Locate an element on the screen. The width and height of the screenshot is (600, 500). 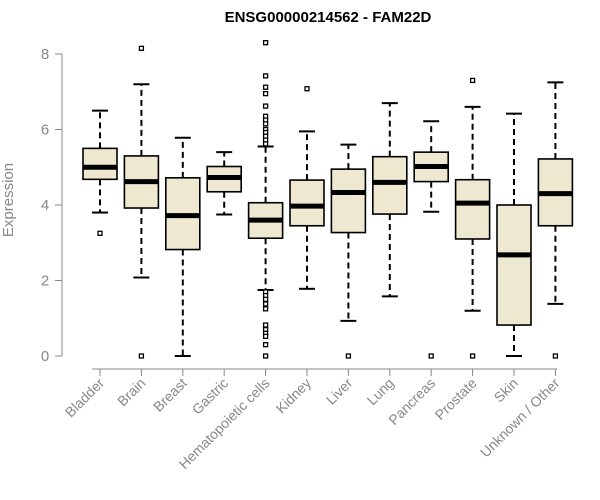
y-tick-label: 8 is located at coordinates (45, 54).